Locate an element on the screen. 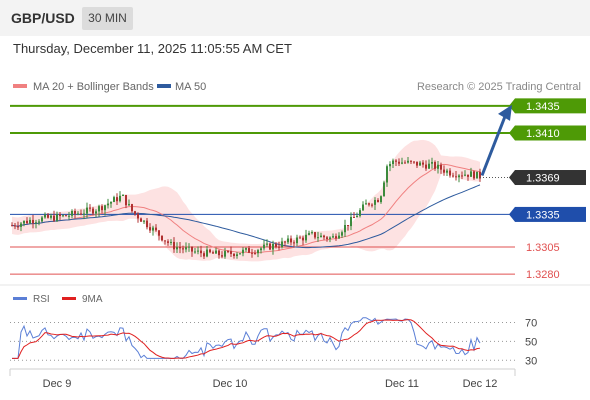 The height and width of the screenshot is (400, 590). symbol-title: GBP/USD is located at coordinates (43, 18).